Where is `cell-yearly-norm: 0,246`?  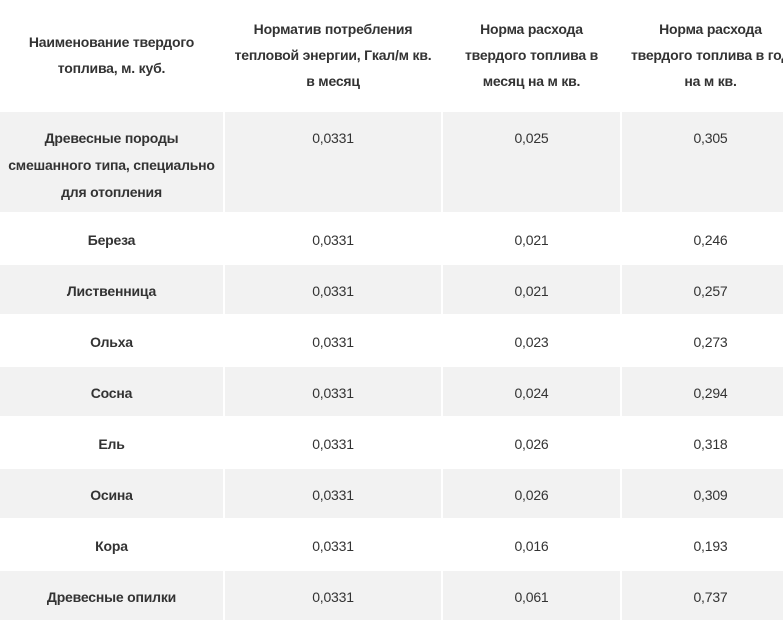 cell-yearly-norm: 0,246 is located at coordinates (702, 238).